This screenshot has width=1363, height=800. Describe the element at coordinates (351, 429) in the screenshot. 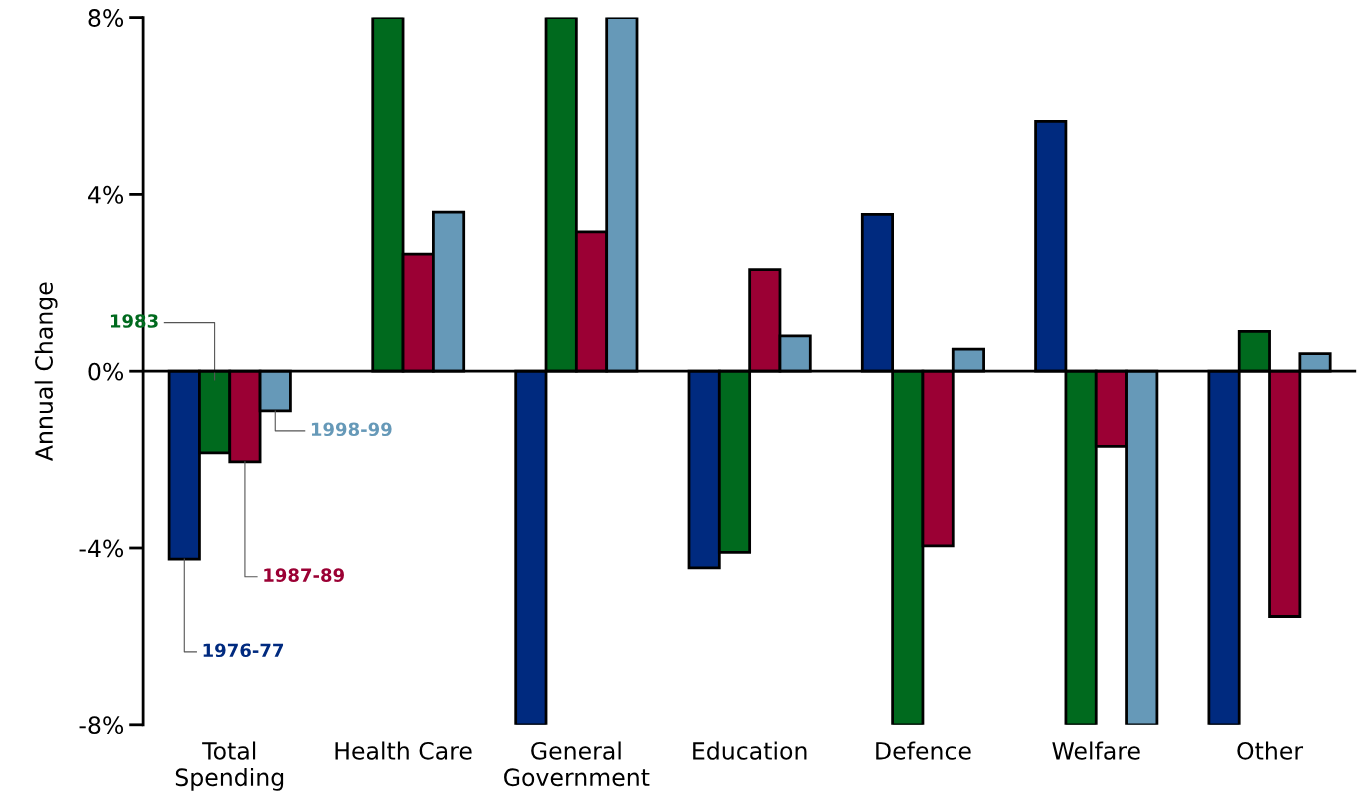

I see `series-label: 1998-99` at that location.